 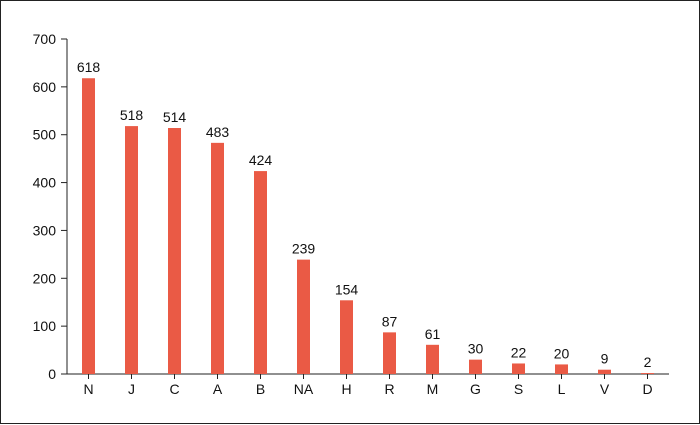 I want to click on data-label: 2, so click(x=648, y=362).